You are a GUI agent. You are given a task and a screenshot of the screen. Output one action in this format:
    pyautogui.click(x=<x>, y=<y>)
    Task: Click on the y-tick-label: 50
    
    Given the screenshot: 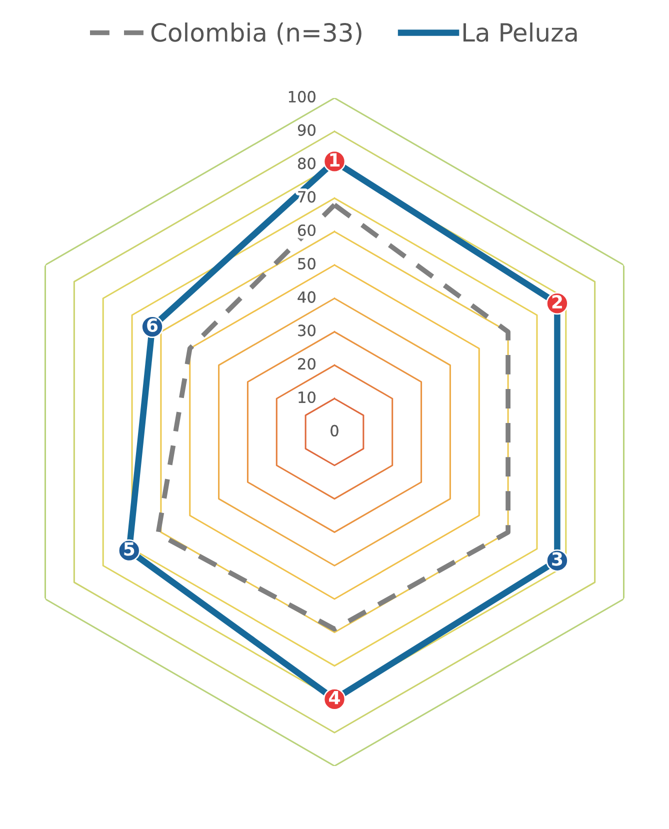 What is the action you would take?
    pyautogui.click(x=307, y=264)
    